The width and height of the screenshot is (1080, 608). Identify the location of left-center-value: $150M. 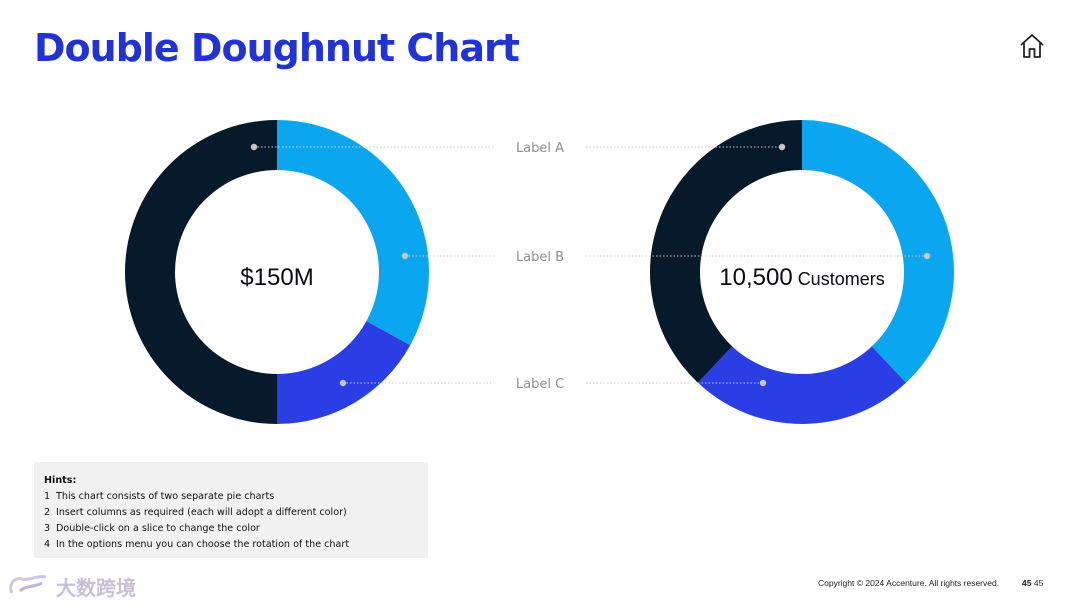
(276, 277).